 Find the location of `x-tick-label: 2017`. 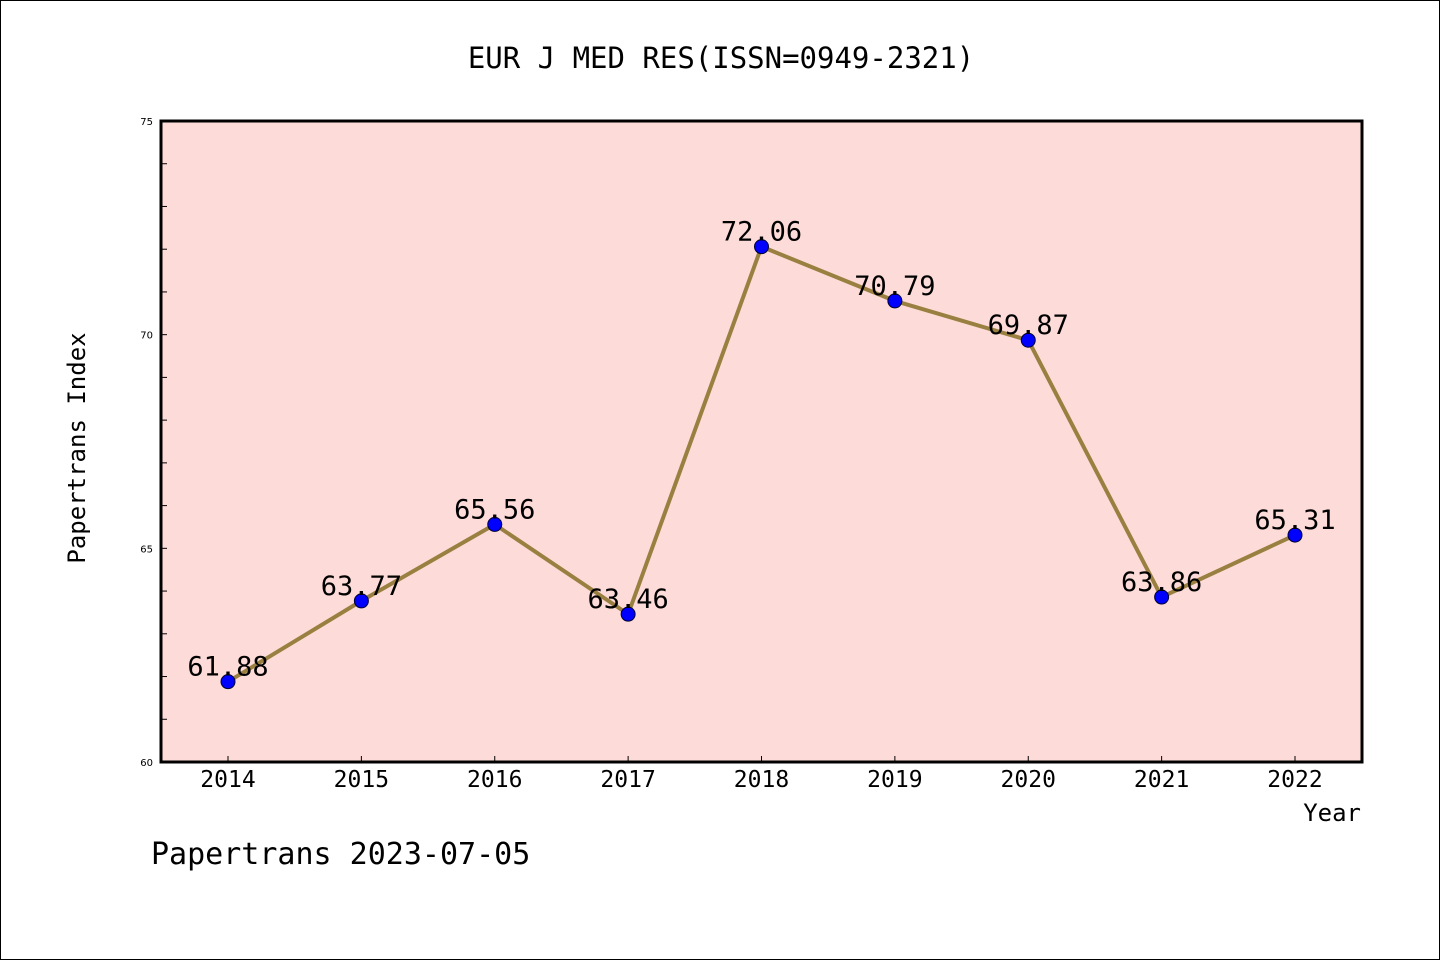

x-tick-label: 2017 is located at coordinates (627, 780).